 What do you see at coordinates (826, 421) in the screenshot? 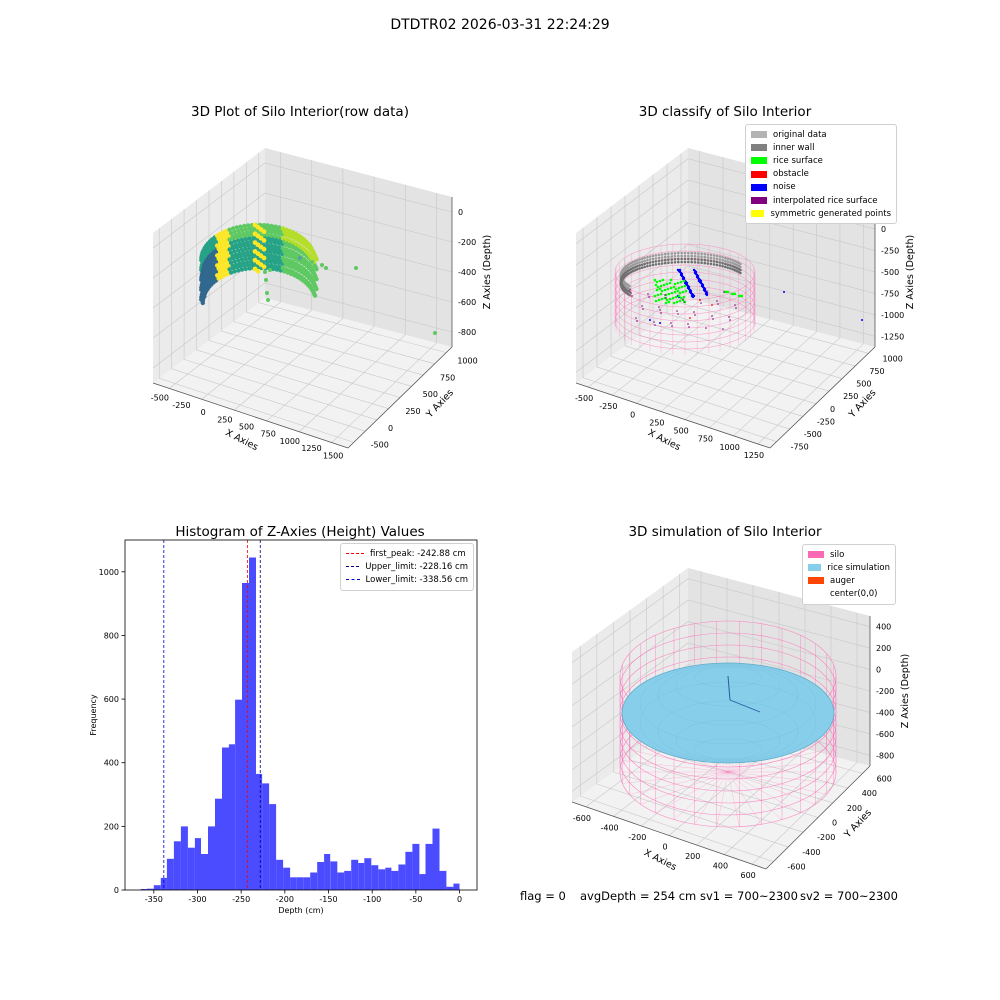
I see `plot2-y-tick: -250` at bounding box center [826, 421].